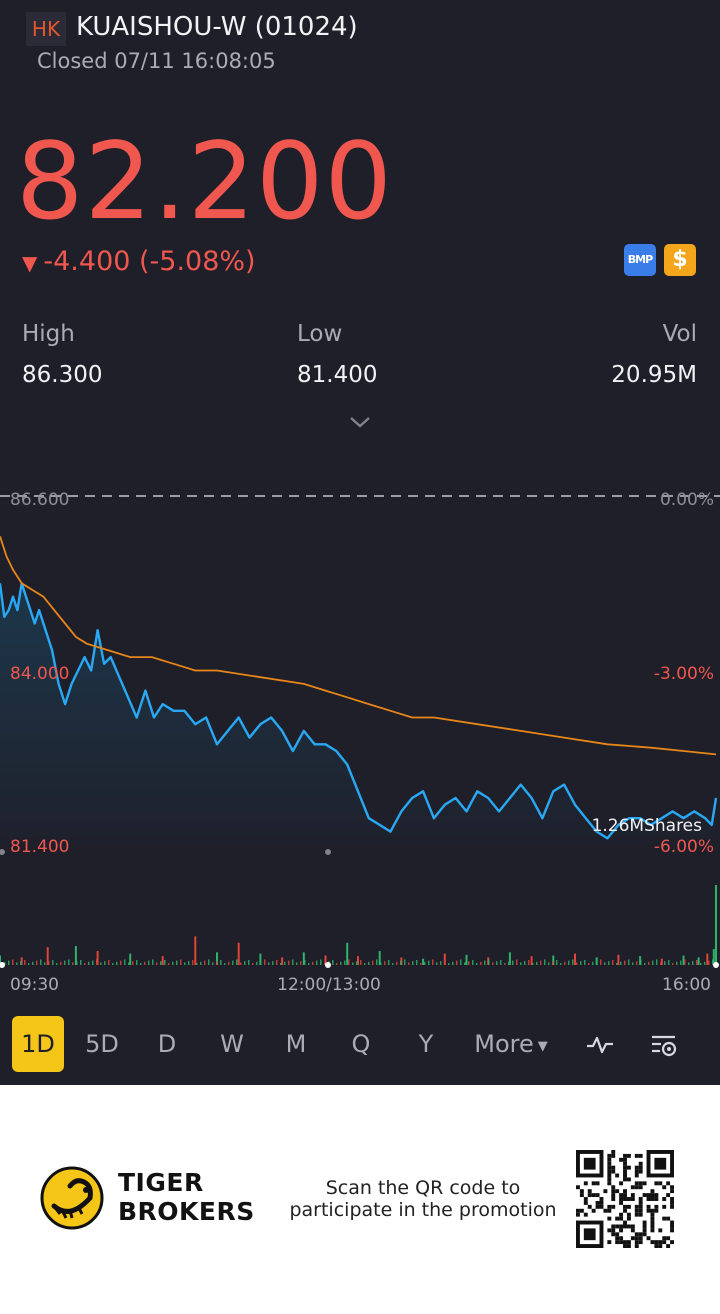  I want to click on tab-year: Y, so click(426, 1044).